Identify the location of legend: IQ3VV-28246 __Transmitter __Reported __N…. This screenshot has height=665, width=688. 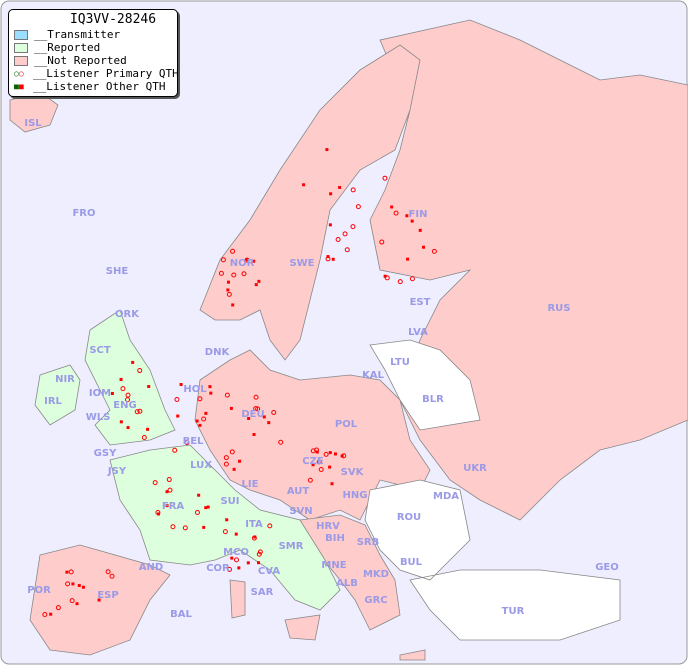
(93, 53).